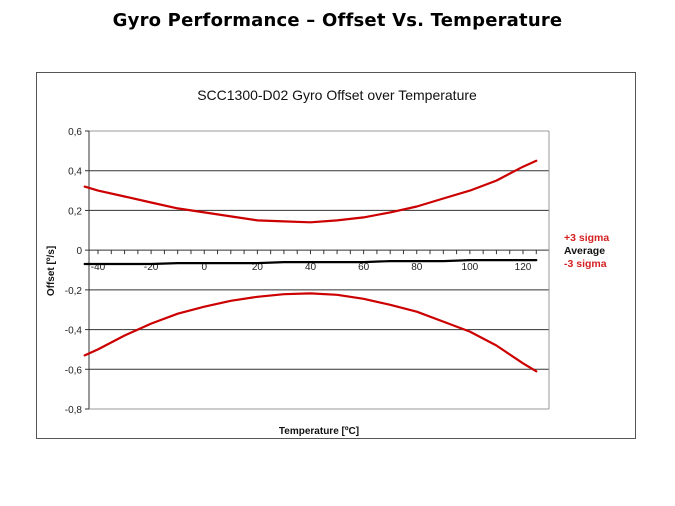 This screenshot has width=675, height=506. I want to click on svg-text: -20, so click(151, 267).